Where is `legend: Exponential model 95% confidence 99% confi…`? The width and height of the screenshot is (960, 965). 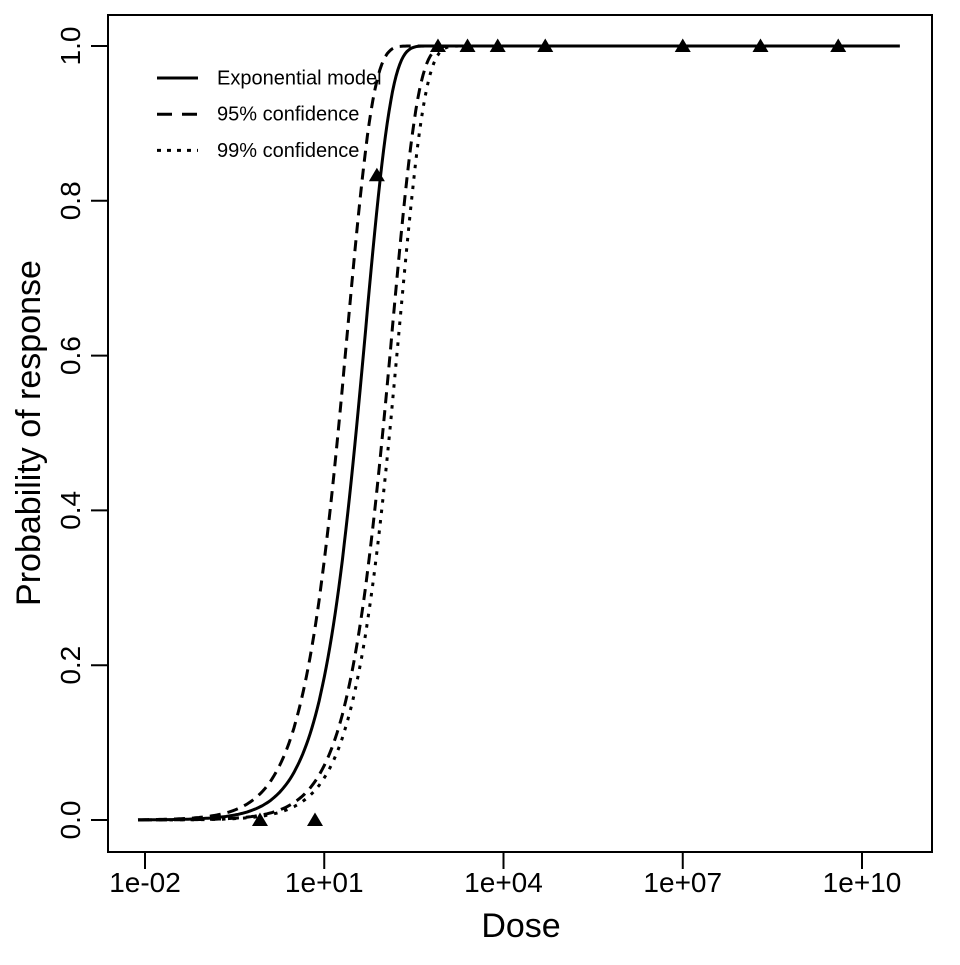 legend: Exponential model 95% confidence 99% confi… is located at coordinates (269, 115).